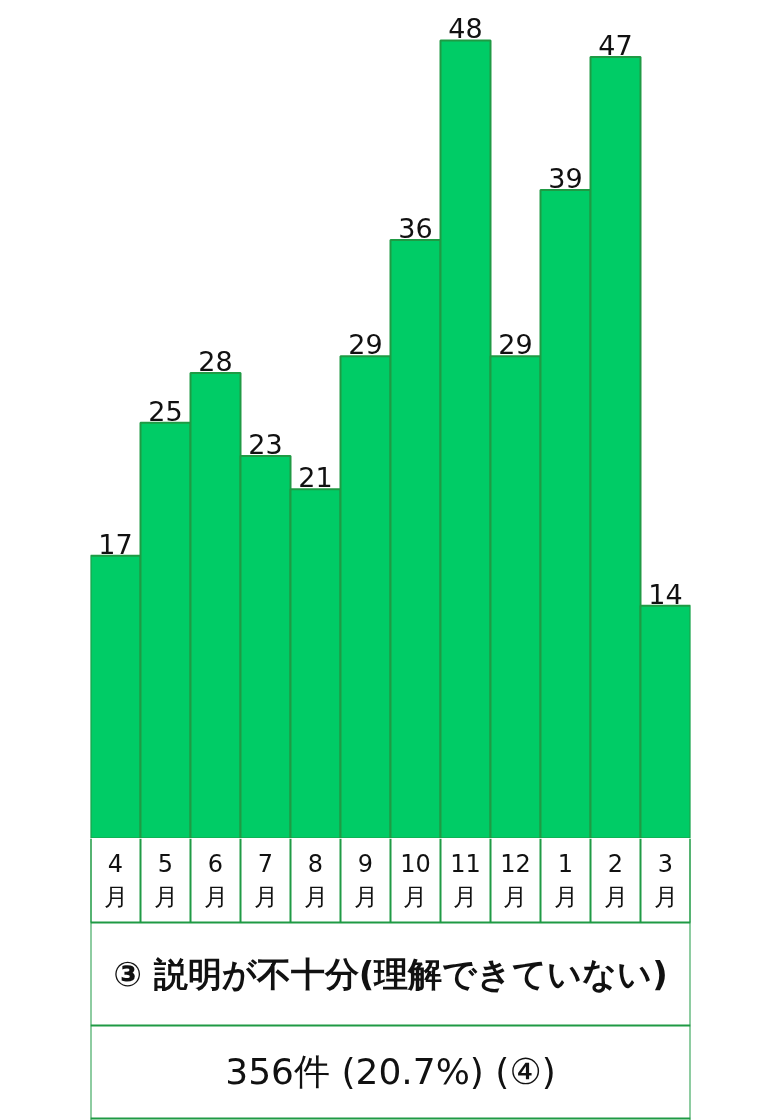 The height and width of the screenshot is (1120, 780). Describe the element at coordinates (665, 880) in the screenshot. I see `x-tick-label: 3月` at that location.